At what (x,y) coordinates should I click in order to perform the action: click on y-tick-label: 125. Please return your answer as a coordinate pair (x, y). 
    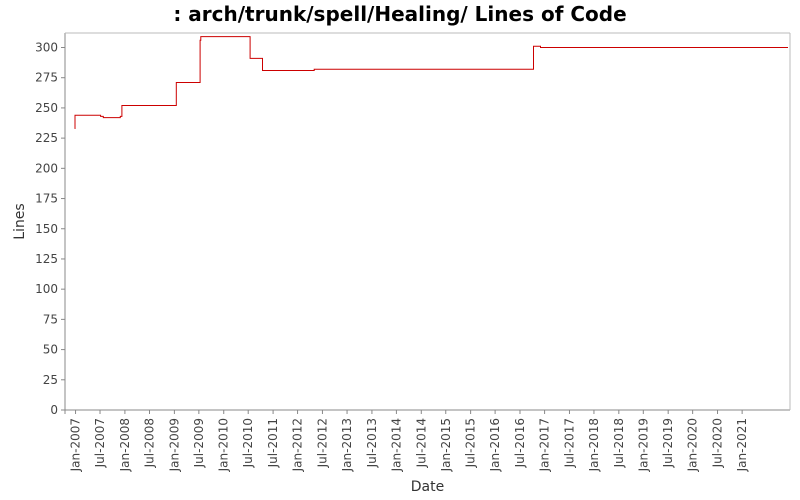
    Looking at the image, I should click on (46, 259).